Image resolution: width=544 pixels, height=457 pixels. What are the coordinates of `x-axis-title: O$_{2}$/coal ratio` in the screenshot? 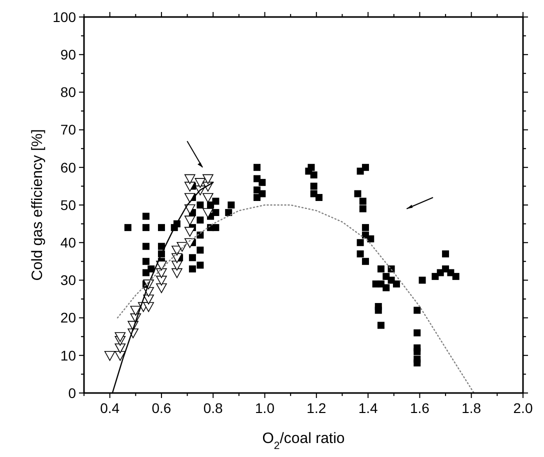 It's located at (303, 441).